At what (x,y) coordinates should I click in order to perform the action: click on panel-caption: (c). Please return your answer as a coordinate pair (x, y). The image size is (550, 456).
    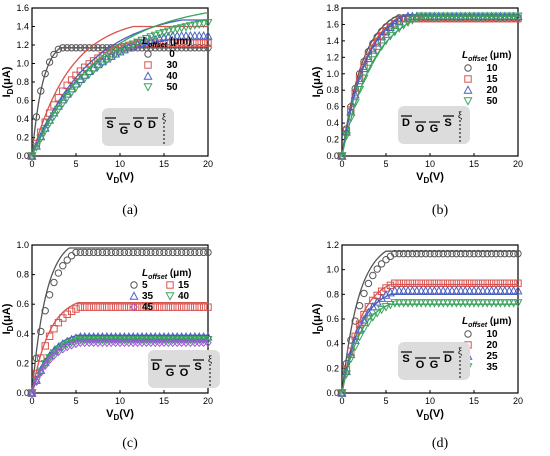
    Looking at the image, I should click on (130, 443).